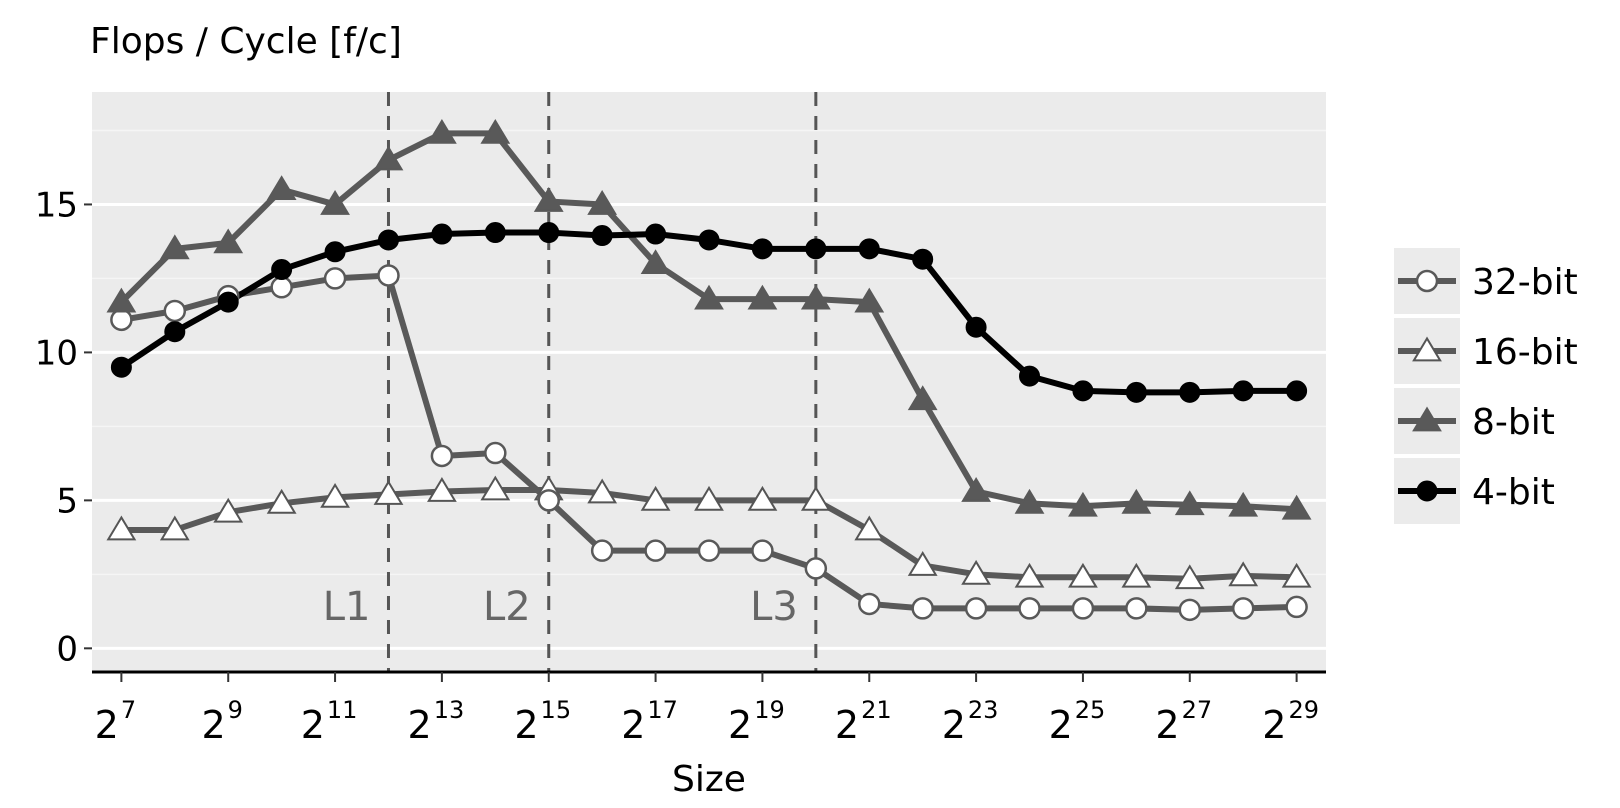  I want to click on cache-label: L3, so click(774, 607).